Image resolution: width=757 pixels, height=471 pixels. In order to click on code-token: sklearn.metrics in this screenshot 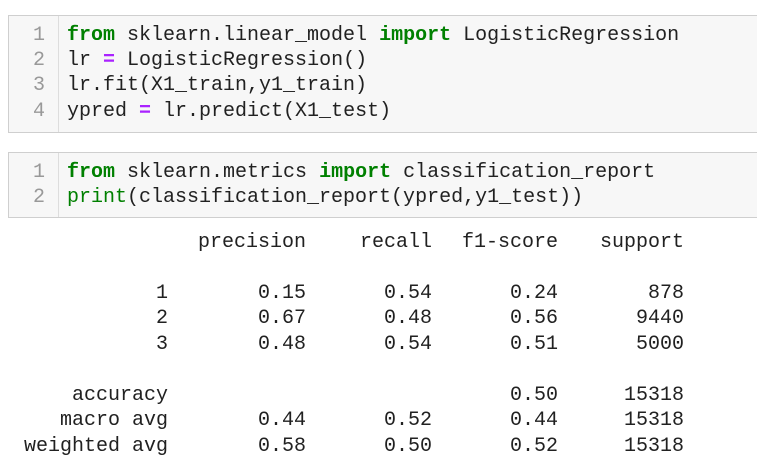, I will do `click(217, 172)`.